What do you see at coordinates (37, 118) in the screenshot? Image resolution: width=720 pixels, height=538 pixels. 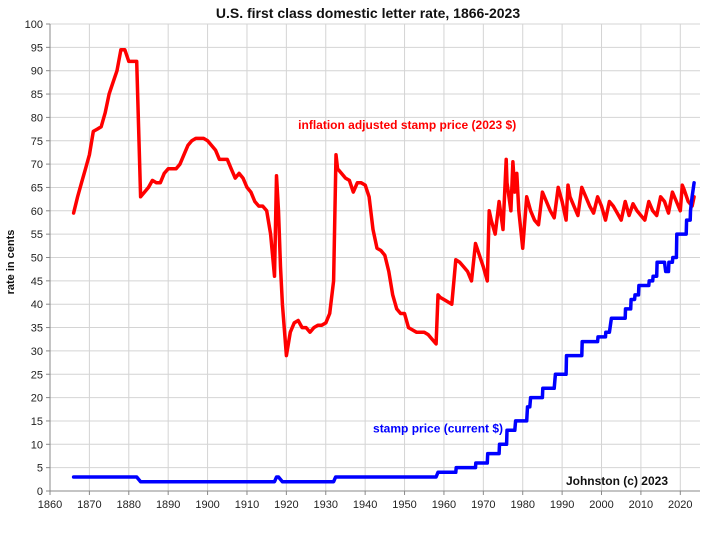 I see `y-tick-label: 80` at bounding box center [37, 118].